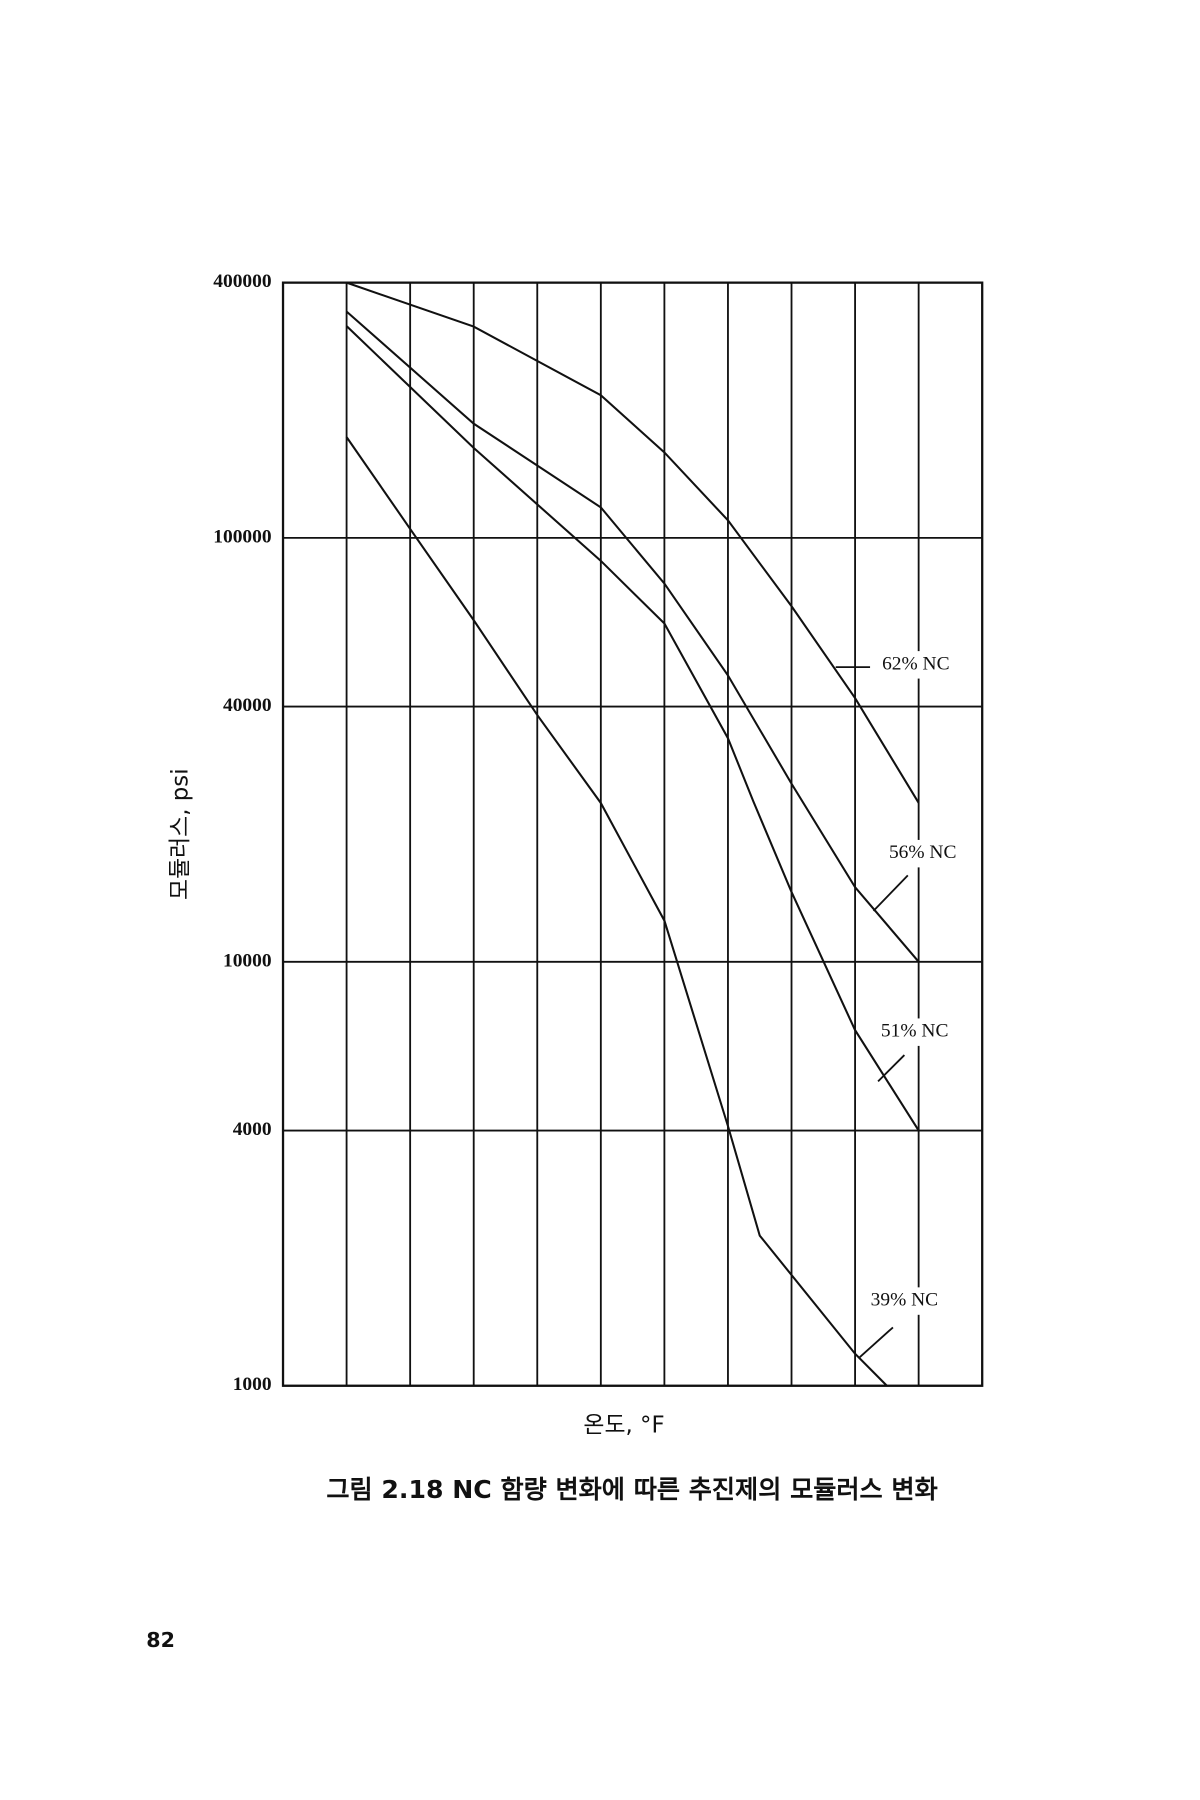 This screenshot has height=1800, width=1200. What do you see at coordinates (631, 1489) in the screenshot?
I see `caption: 그림 2.18 NC 함량 변화에 따른 추진제의 모듈러스 변화` at bounding box center [631, 1489].